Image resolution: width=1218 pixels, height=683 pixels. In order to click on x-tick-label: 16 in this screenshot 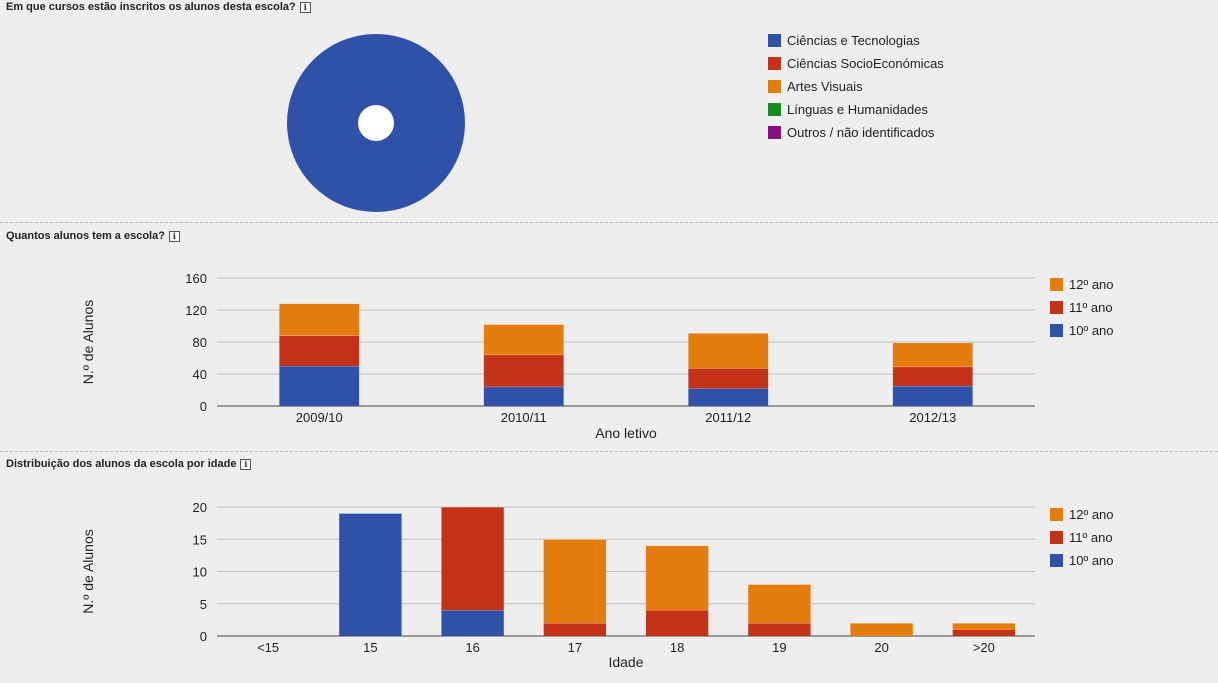, I will do `click(472, 647)`.